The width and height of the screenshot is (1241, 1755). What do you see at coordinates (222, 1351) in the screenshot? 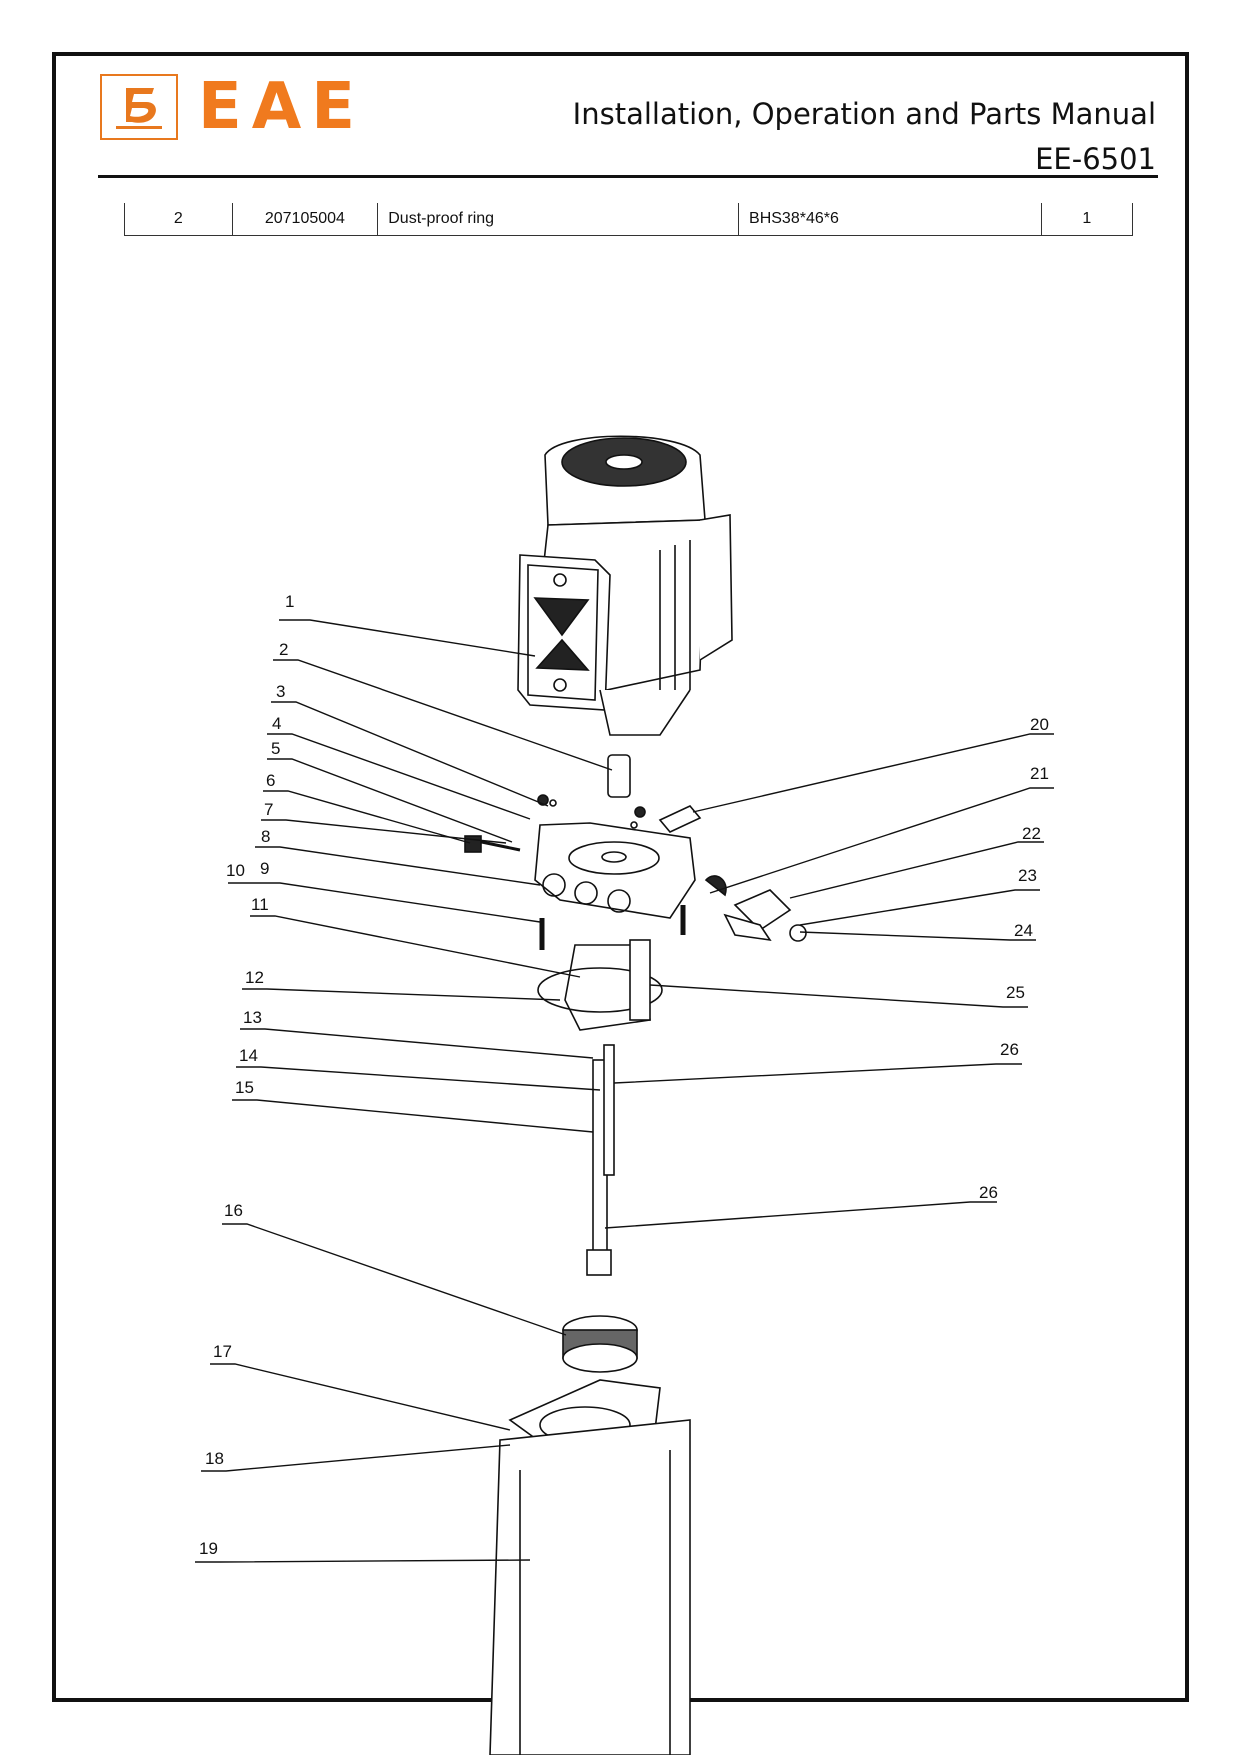
I see `callout-label: 17` at bounding box center [222, 1351].